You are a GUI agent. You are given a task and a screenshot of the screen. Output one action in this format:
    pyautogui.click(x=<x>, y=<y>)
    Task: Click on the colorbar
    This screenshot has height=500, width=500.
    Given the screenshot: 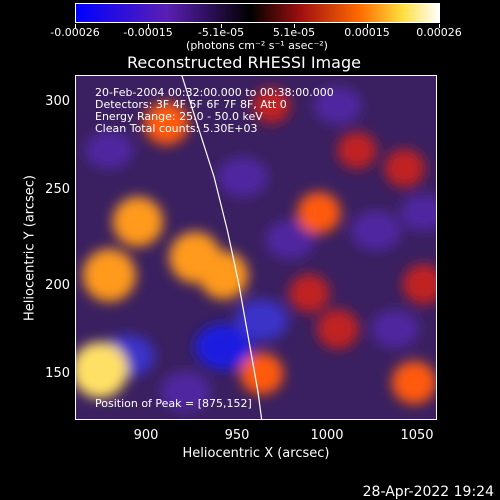 What is the action you would take?
    pyautogui.click(x=257, y=13)
    